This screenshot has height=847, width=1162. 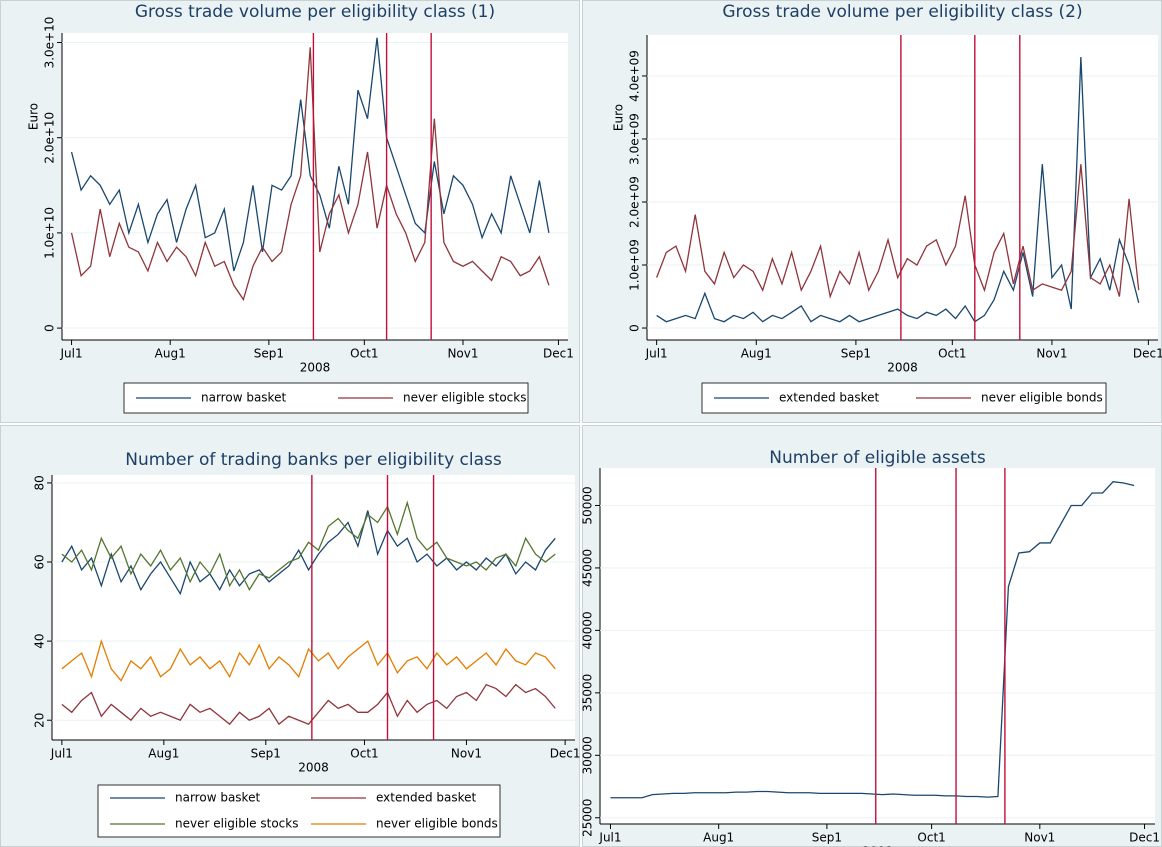 What do you see at coordinates (635, 76) in the screenshot?
I see `y-tick-label: 4.0e+09` at bounding box center [635, 76].